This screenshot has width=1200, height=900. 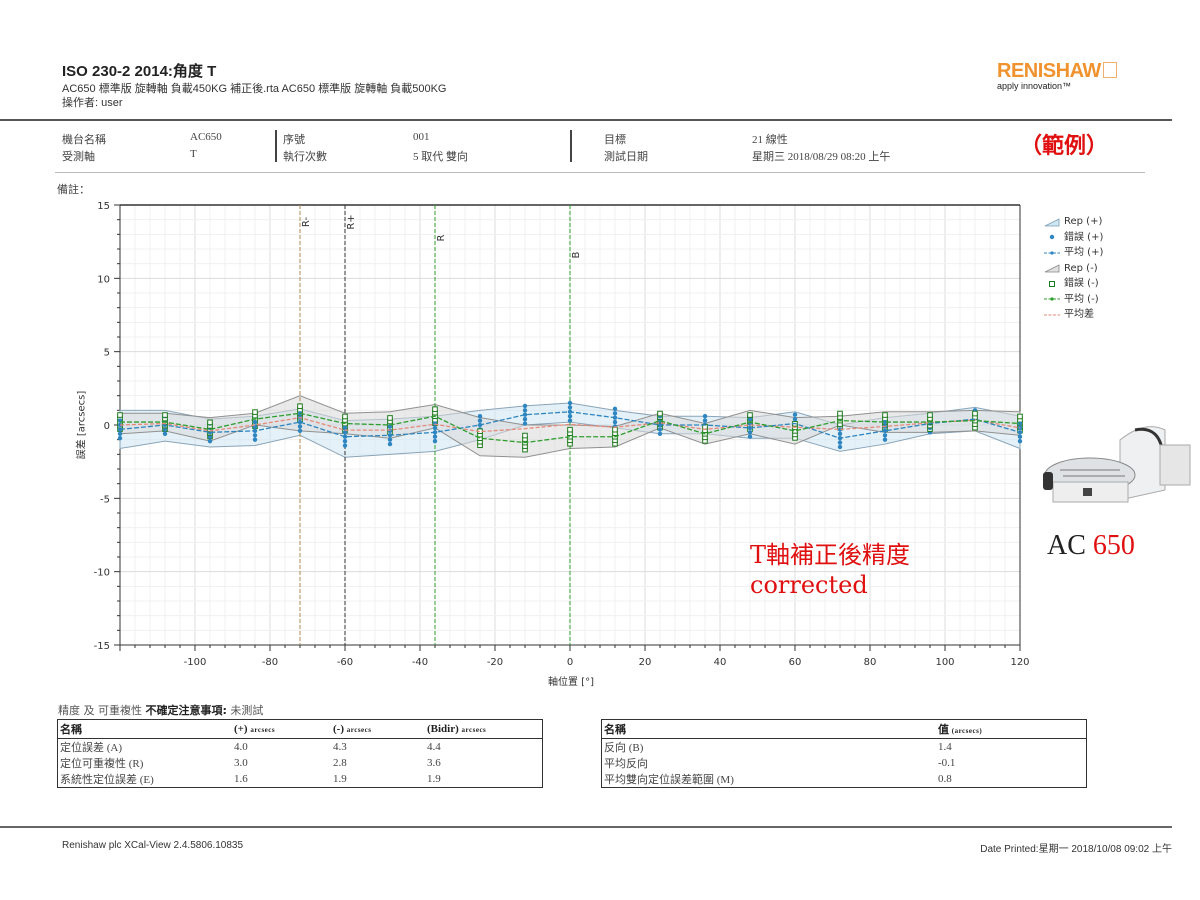 I want to click on svg-text: -15, so click(x=102, y=646).